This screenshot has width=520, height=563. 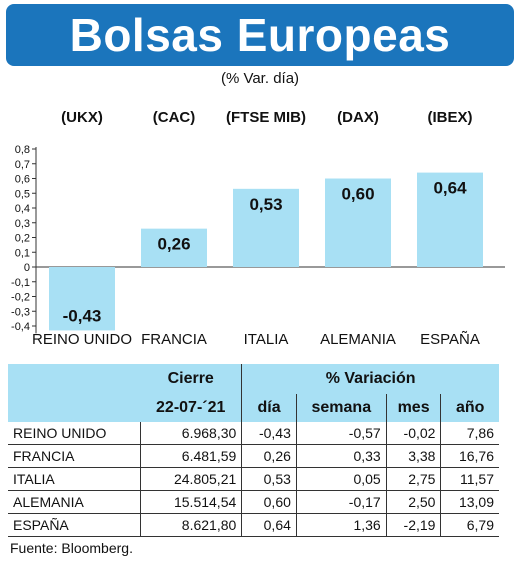 I want to click on cell-dia: 0,26, so click(x=269, y=456).